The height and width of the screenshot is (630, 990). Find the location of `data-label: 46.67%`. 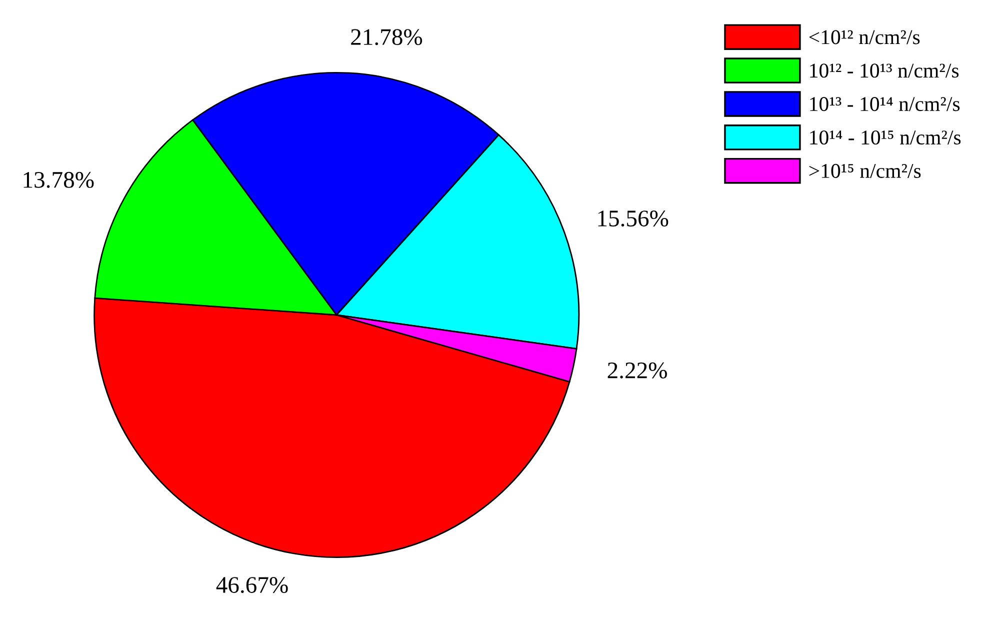

data-label: 46.67% is located at coordinates (252, 585).